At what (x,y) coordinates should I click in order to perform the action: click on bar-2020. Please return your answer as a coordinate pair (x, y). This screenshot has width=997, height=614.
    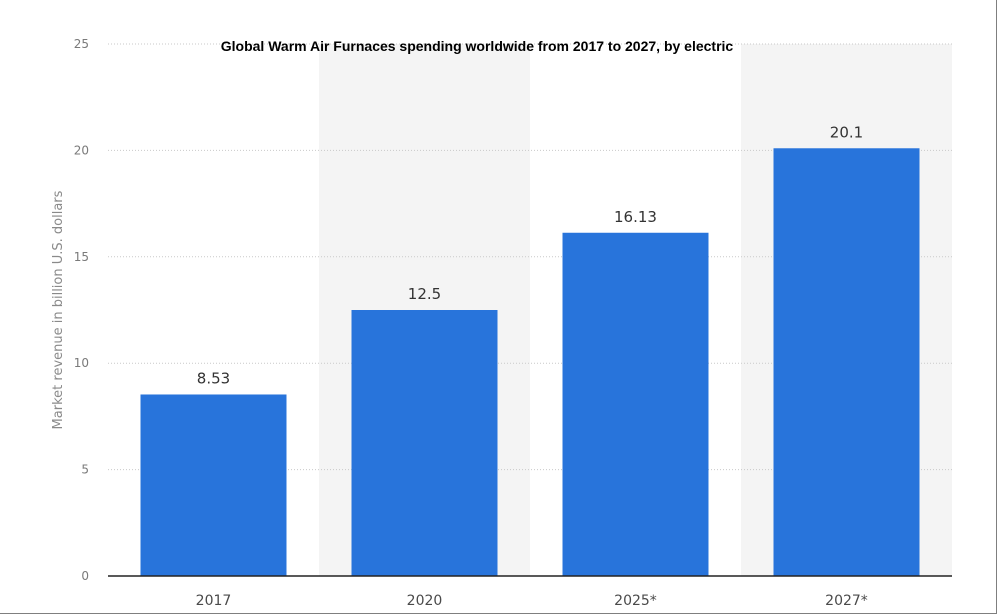
    Looking at the image, I should click on (424, 443).